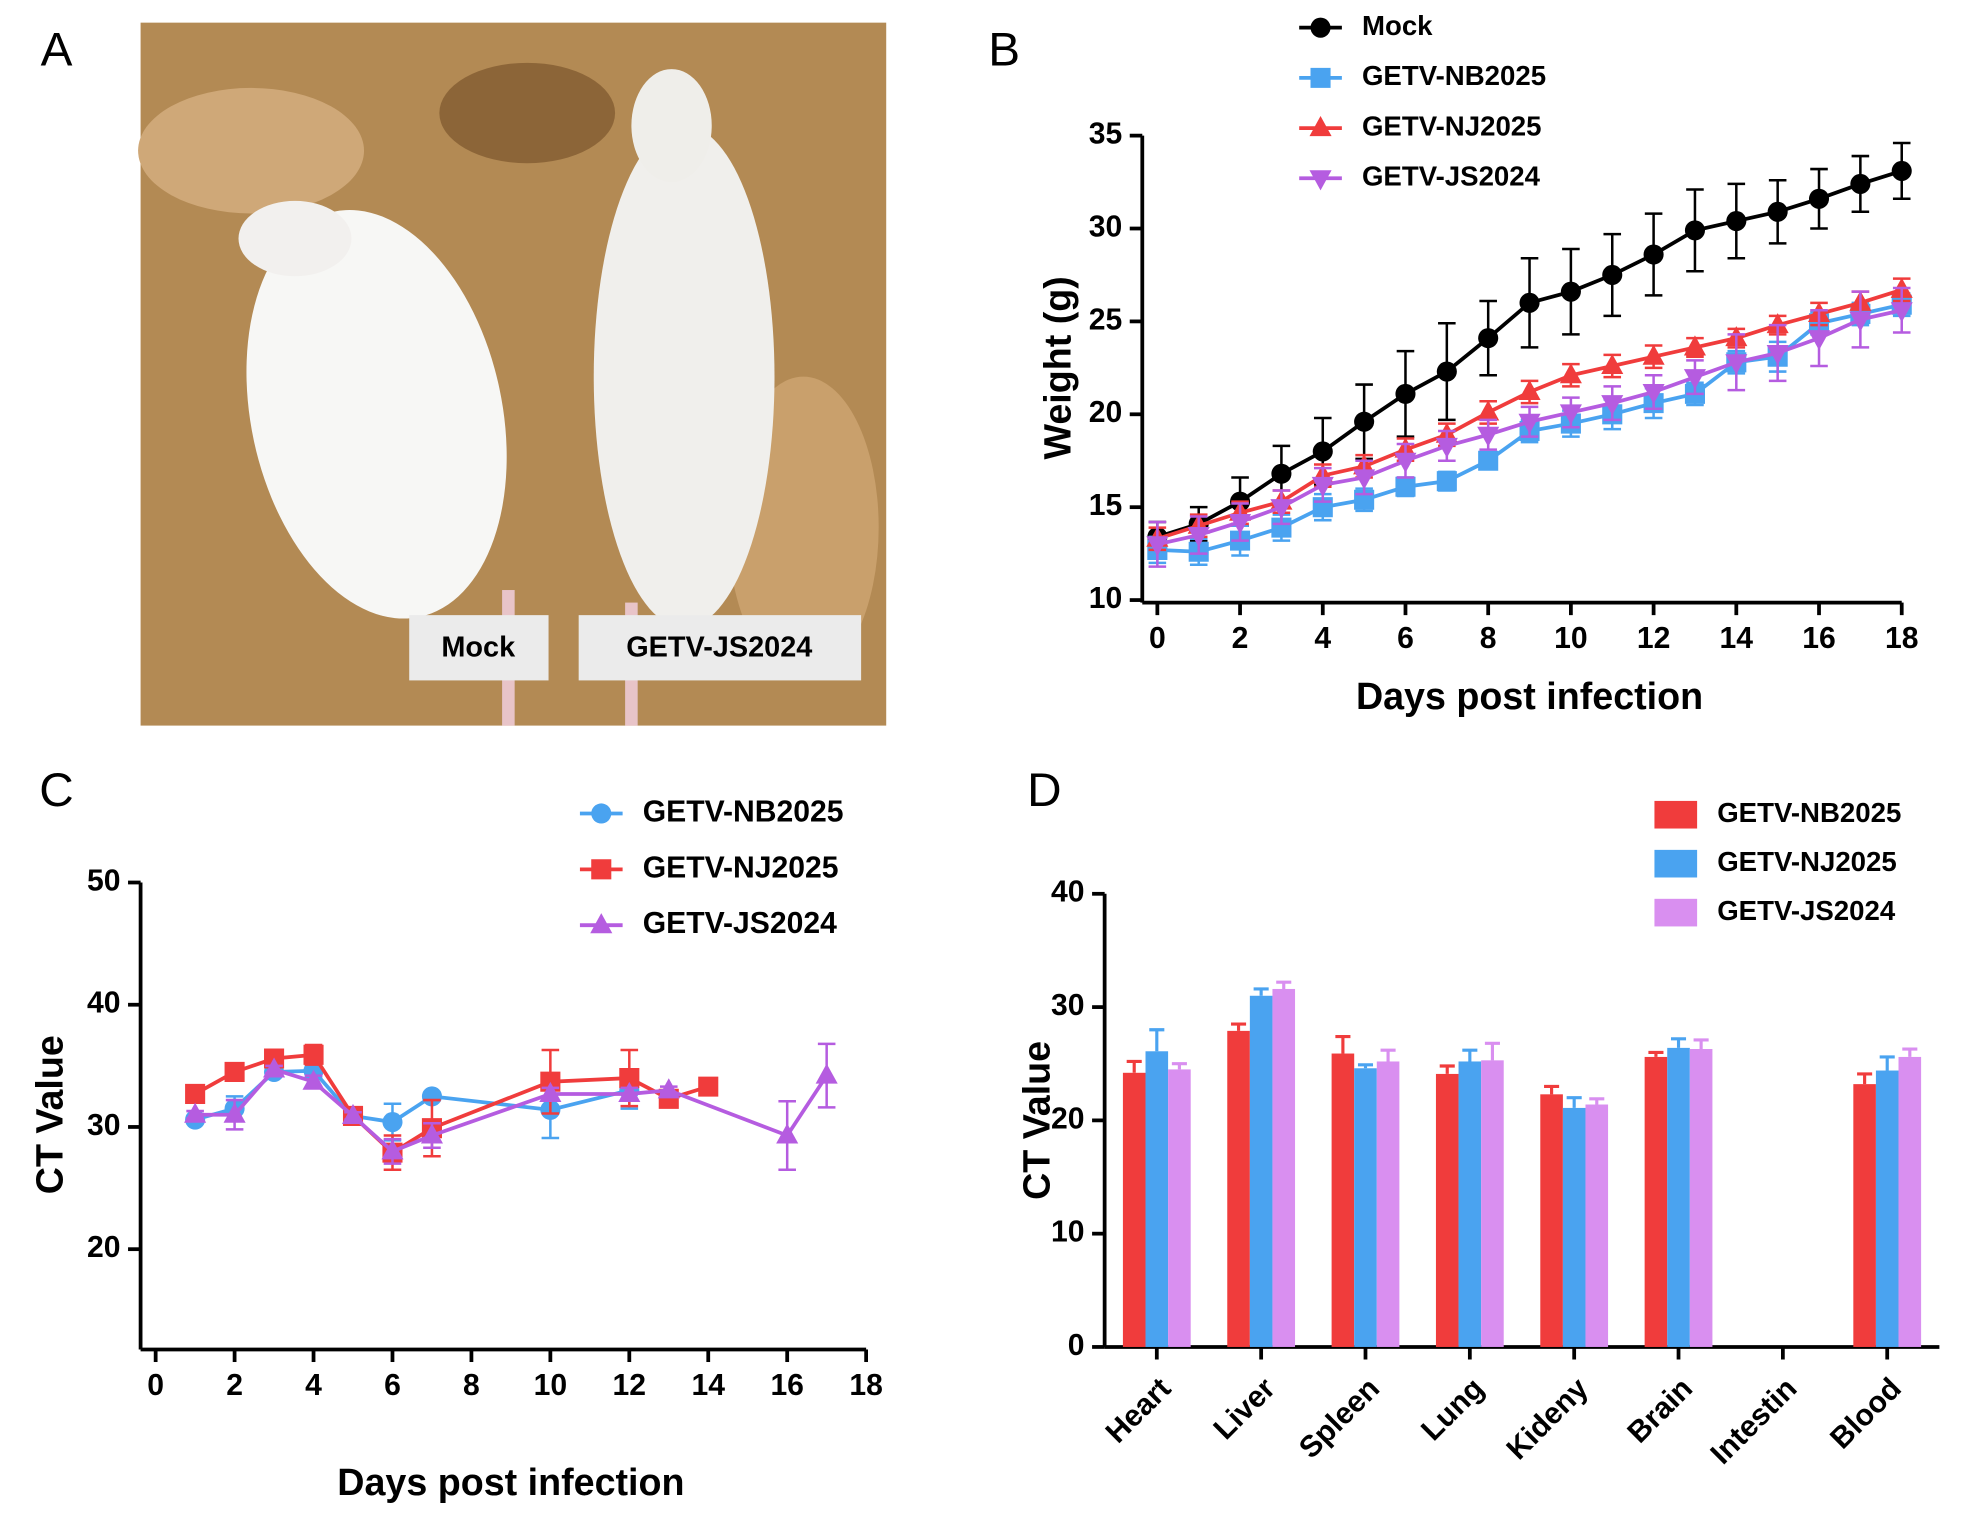 The image size is (1967, 1524). I want to click on y-tick-label: 40, so click(1068, 892).